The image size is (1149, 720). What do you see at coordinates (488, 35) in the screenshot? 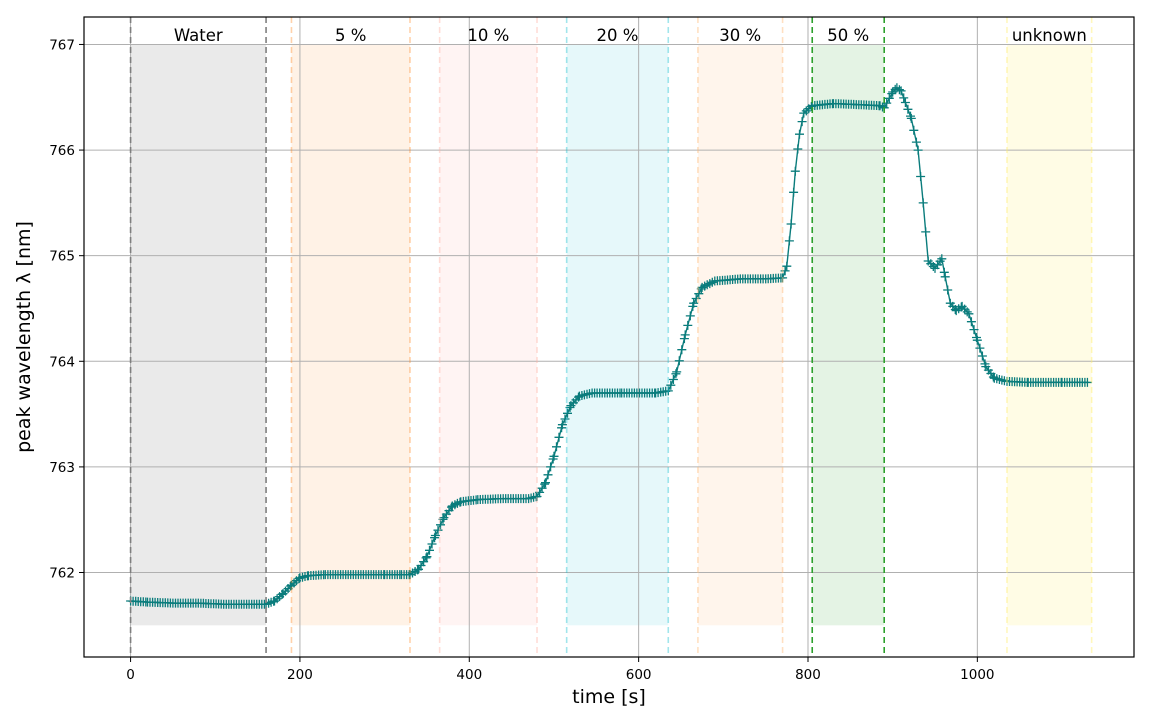
I see `band-label-10: 10 %` at bounding box center [488, 35].